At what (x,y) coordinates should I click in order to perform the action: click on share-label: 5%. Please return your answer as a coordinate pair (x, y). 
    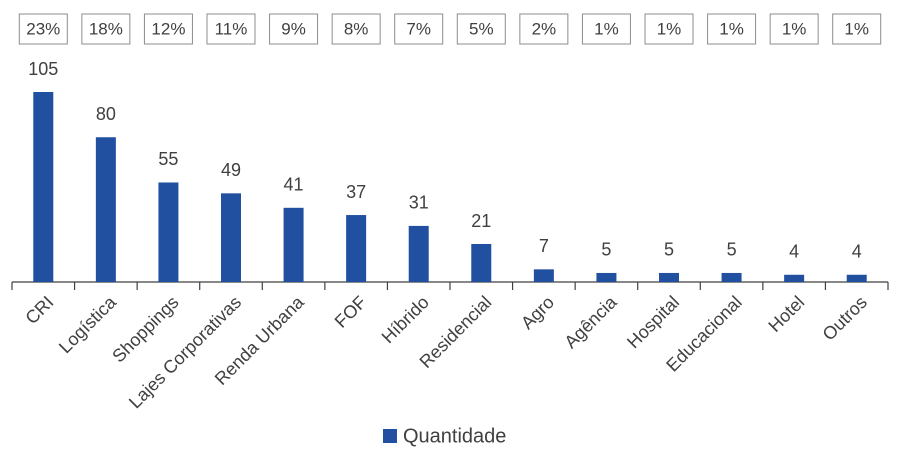
    Looking at the image, I should click on (481, 28).